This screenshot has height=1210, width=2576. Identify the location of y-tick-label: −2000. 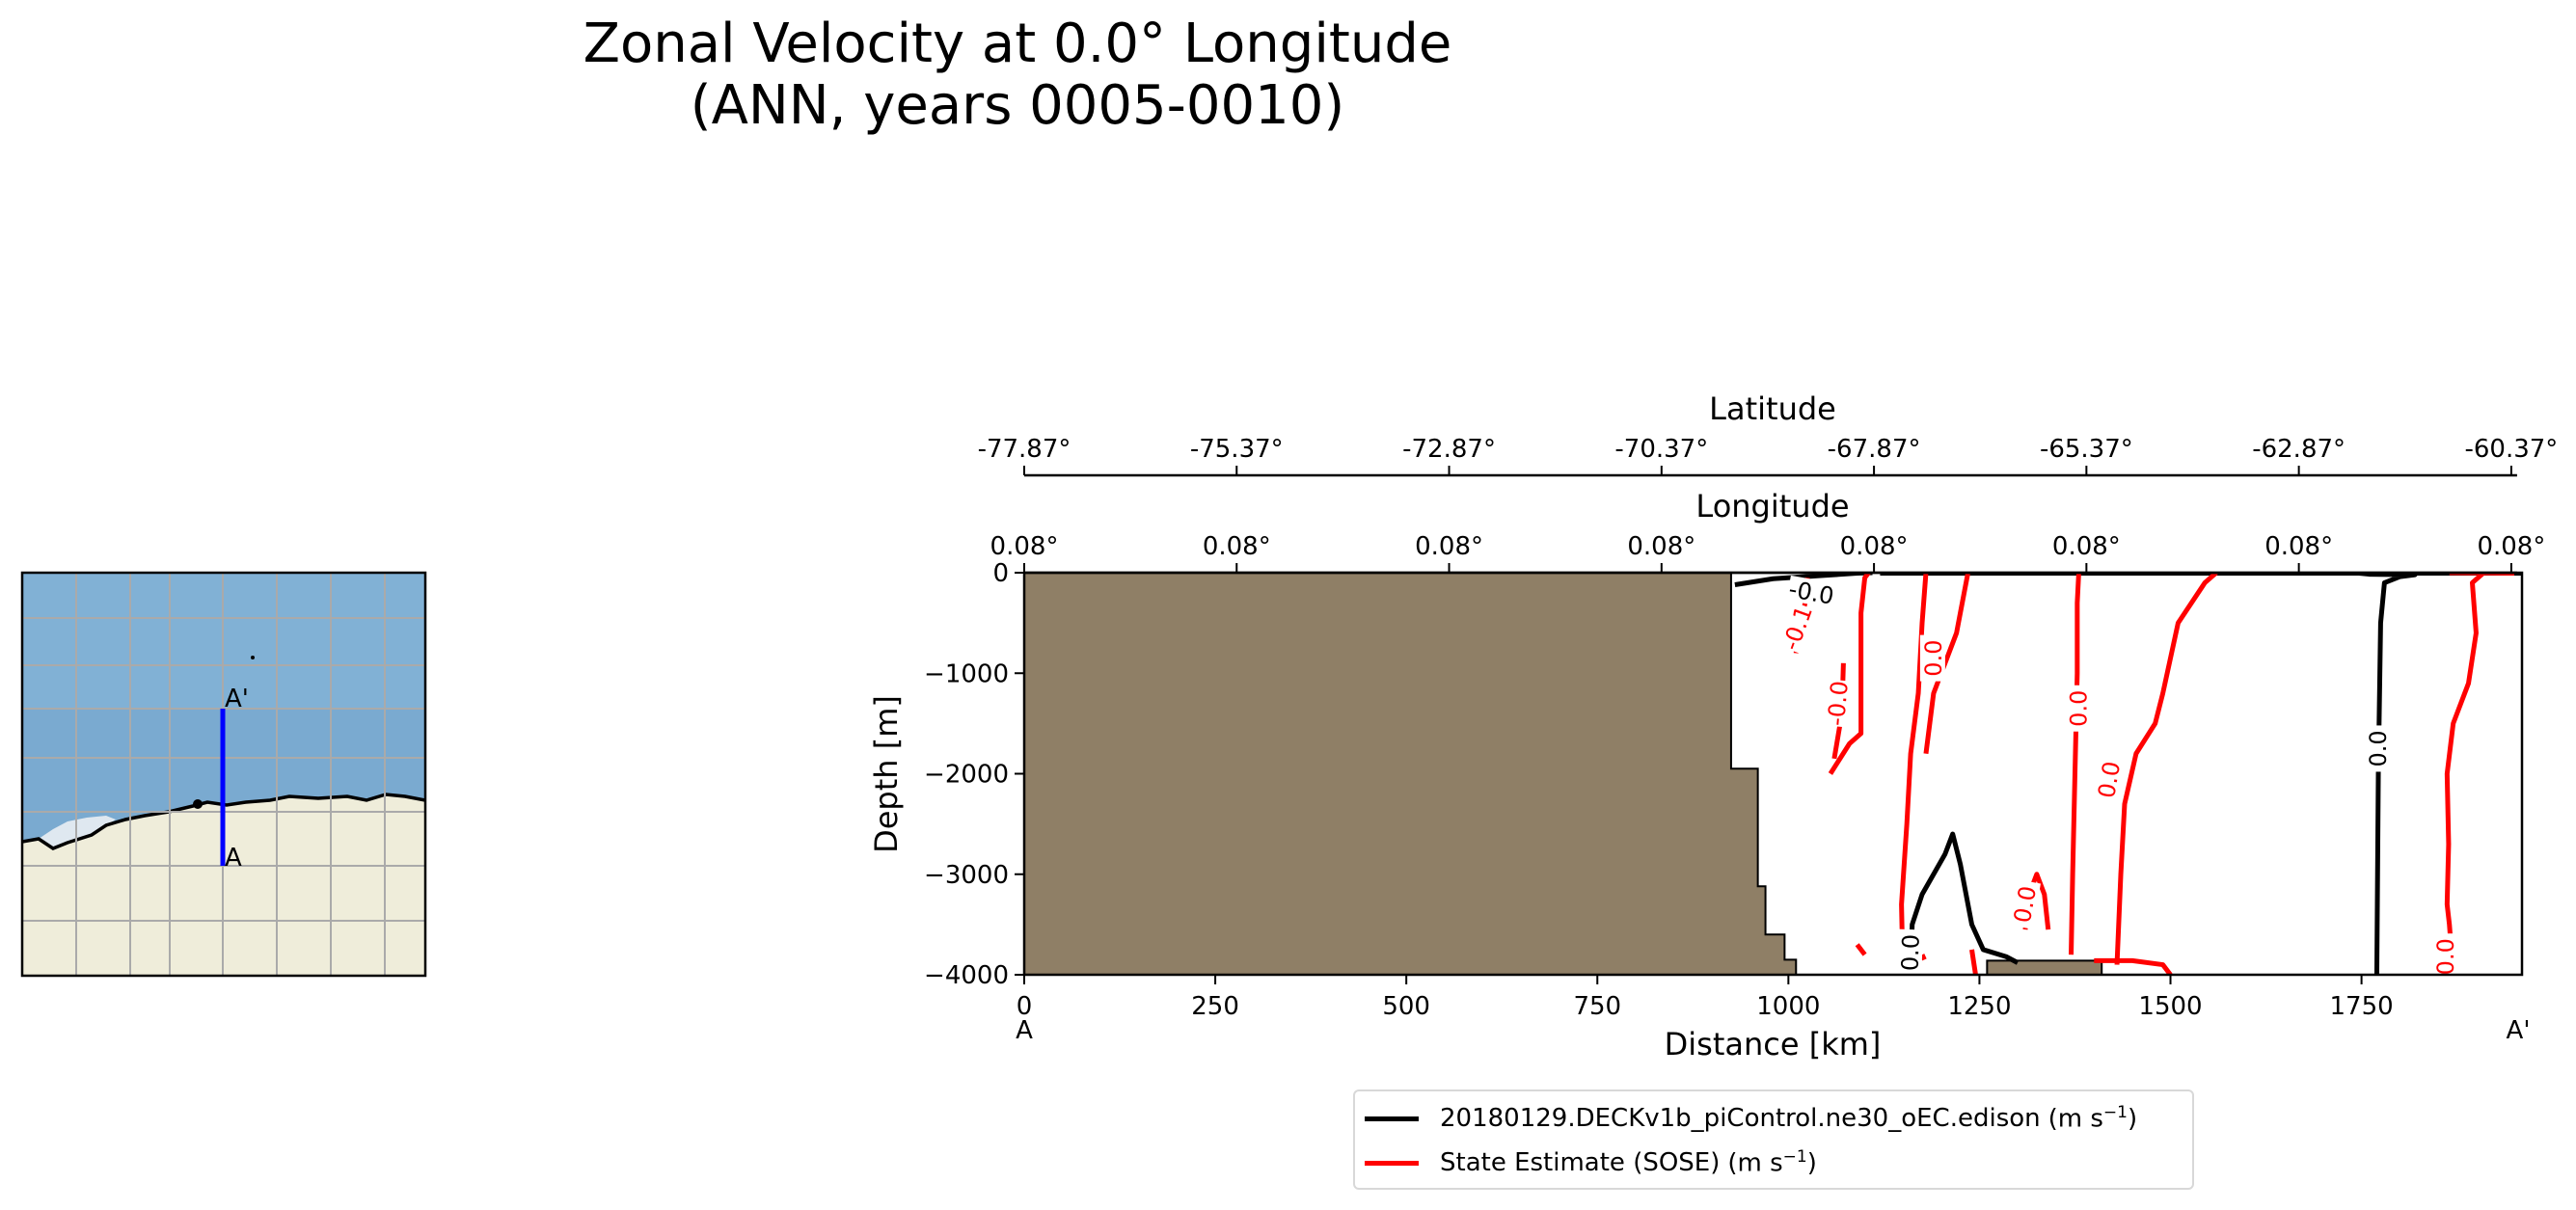
(966, 775).